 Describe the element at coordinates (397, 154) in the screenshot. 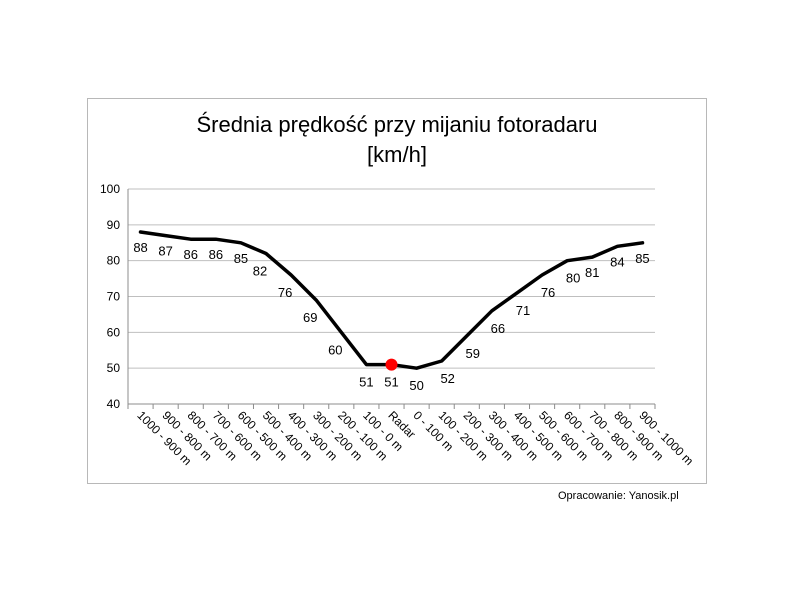

I see `chart-title-line: [km/h]` at that location.